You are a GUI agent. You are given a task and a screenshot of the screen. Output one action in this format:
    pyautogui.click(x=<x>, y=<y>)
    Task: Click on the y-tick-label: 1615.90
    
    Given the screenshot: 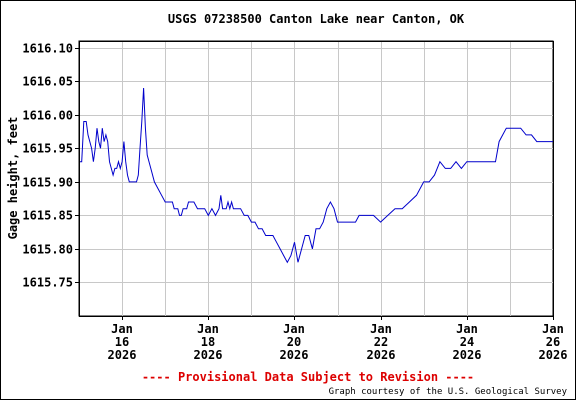 What is the action you would take?
    pyautogui.click(x=47, y=183)
    